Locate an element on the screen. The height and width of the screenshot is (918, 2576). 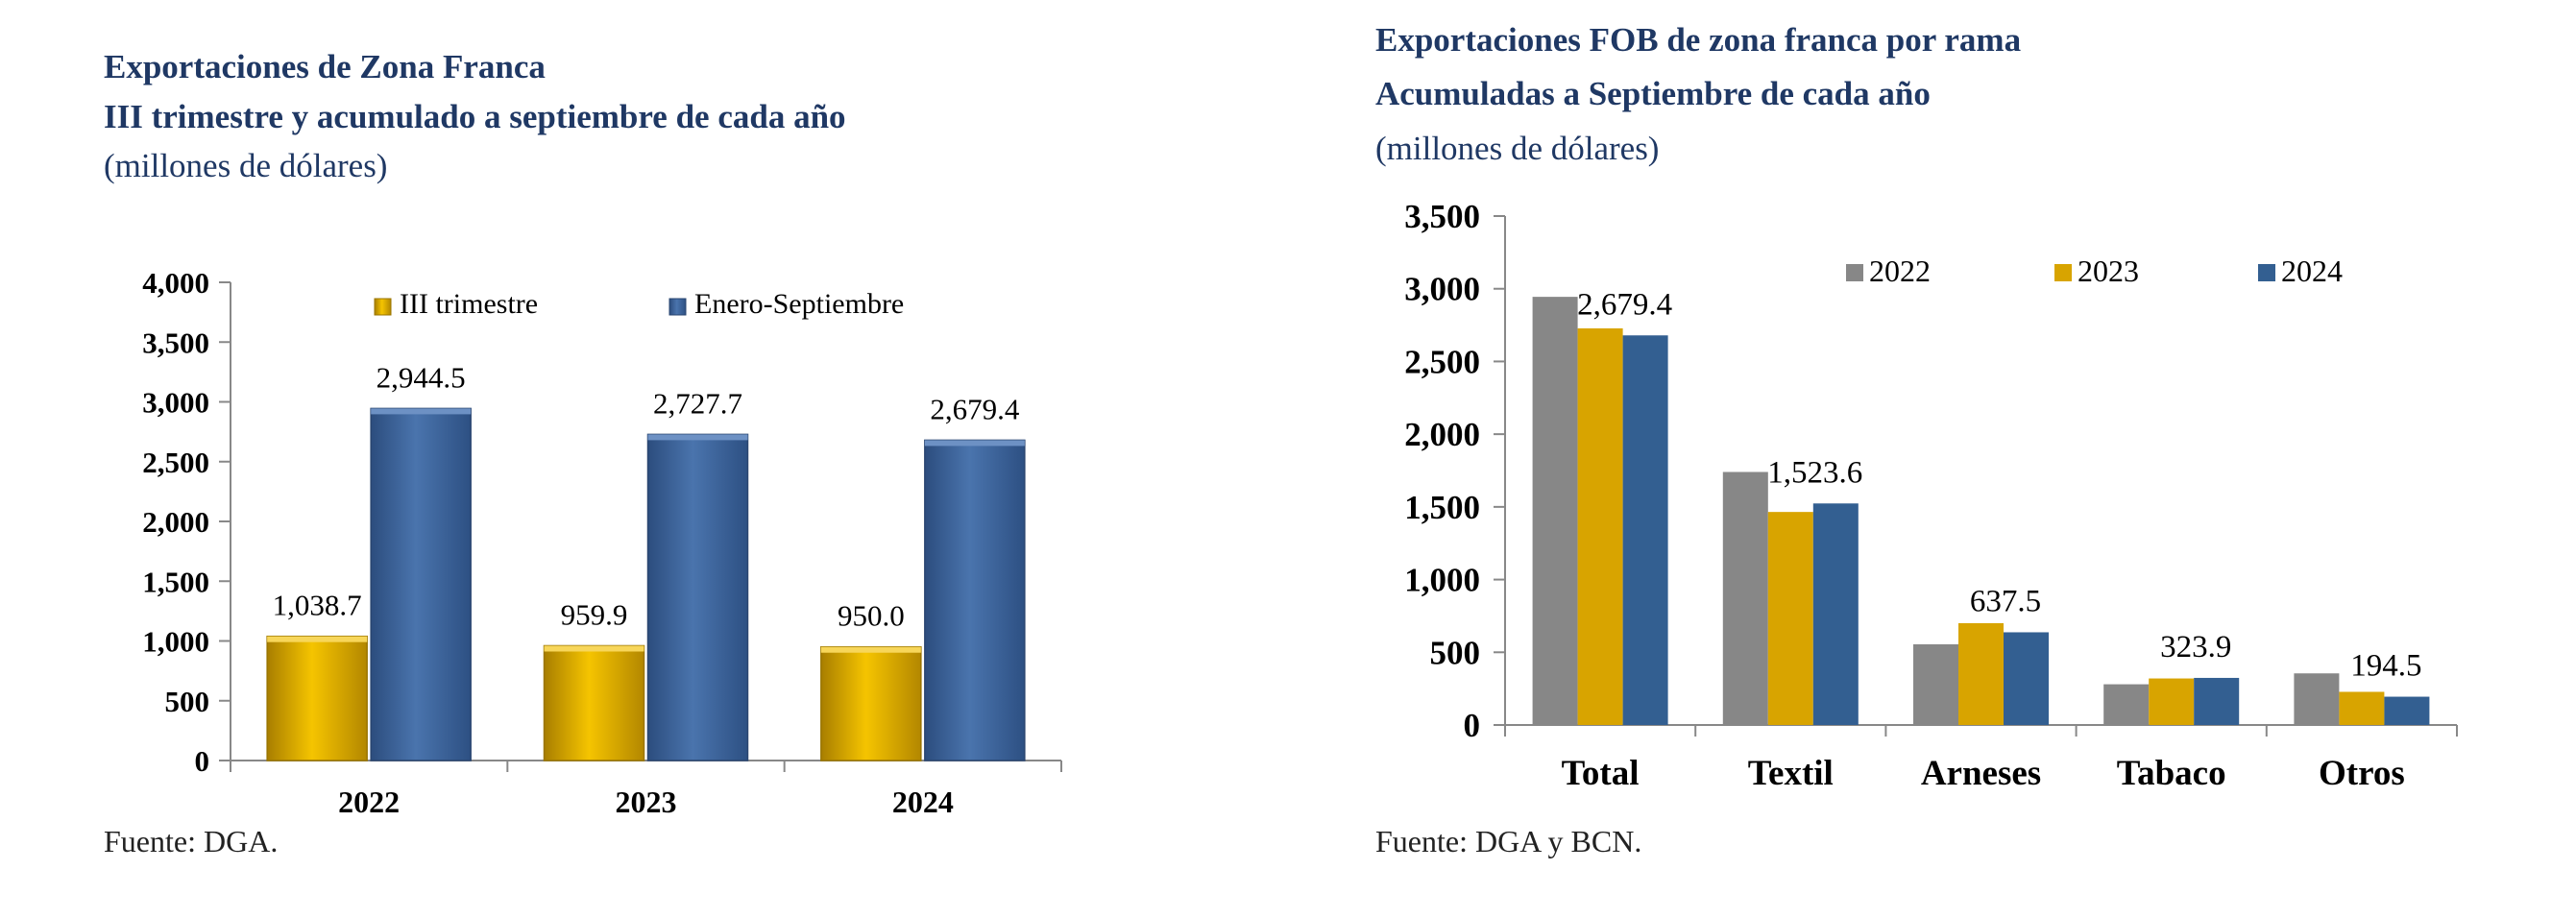
legend-label: 2022 is located at coordinates (1900, 271).